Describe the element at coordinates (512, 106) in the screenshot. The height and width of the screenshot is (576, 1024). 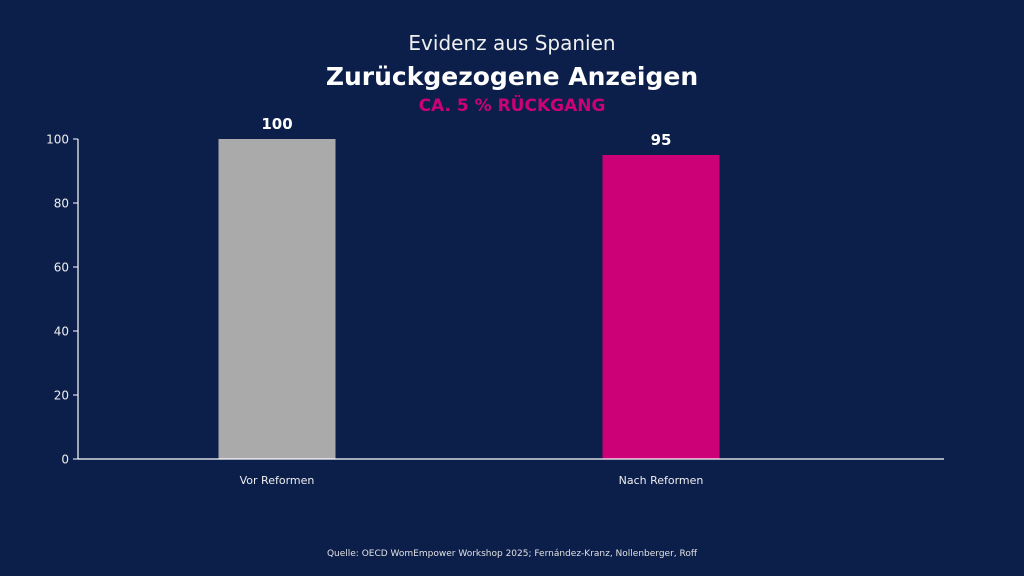
I see `chart-subtitle: CA. 5 % RÜCKGANG` at that location.